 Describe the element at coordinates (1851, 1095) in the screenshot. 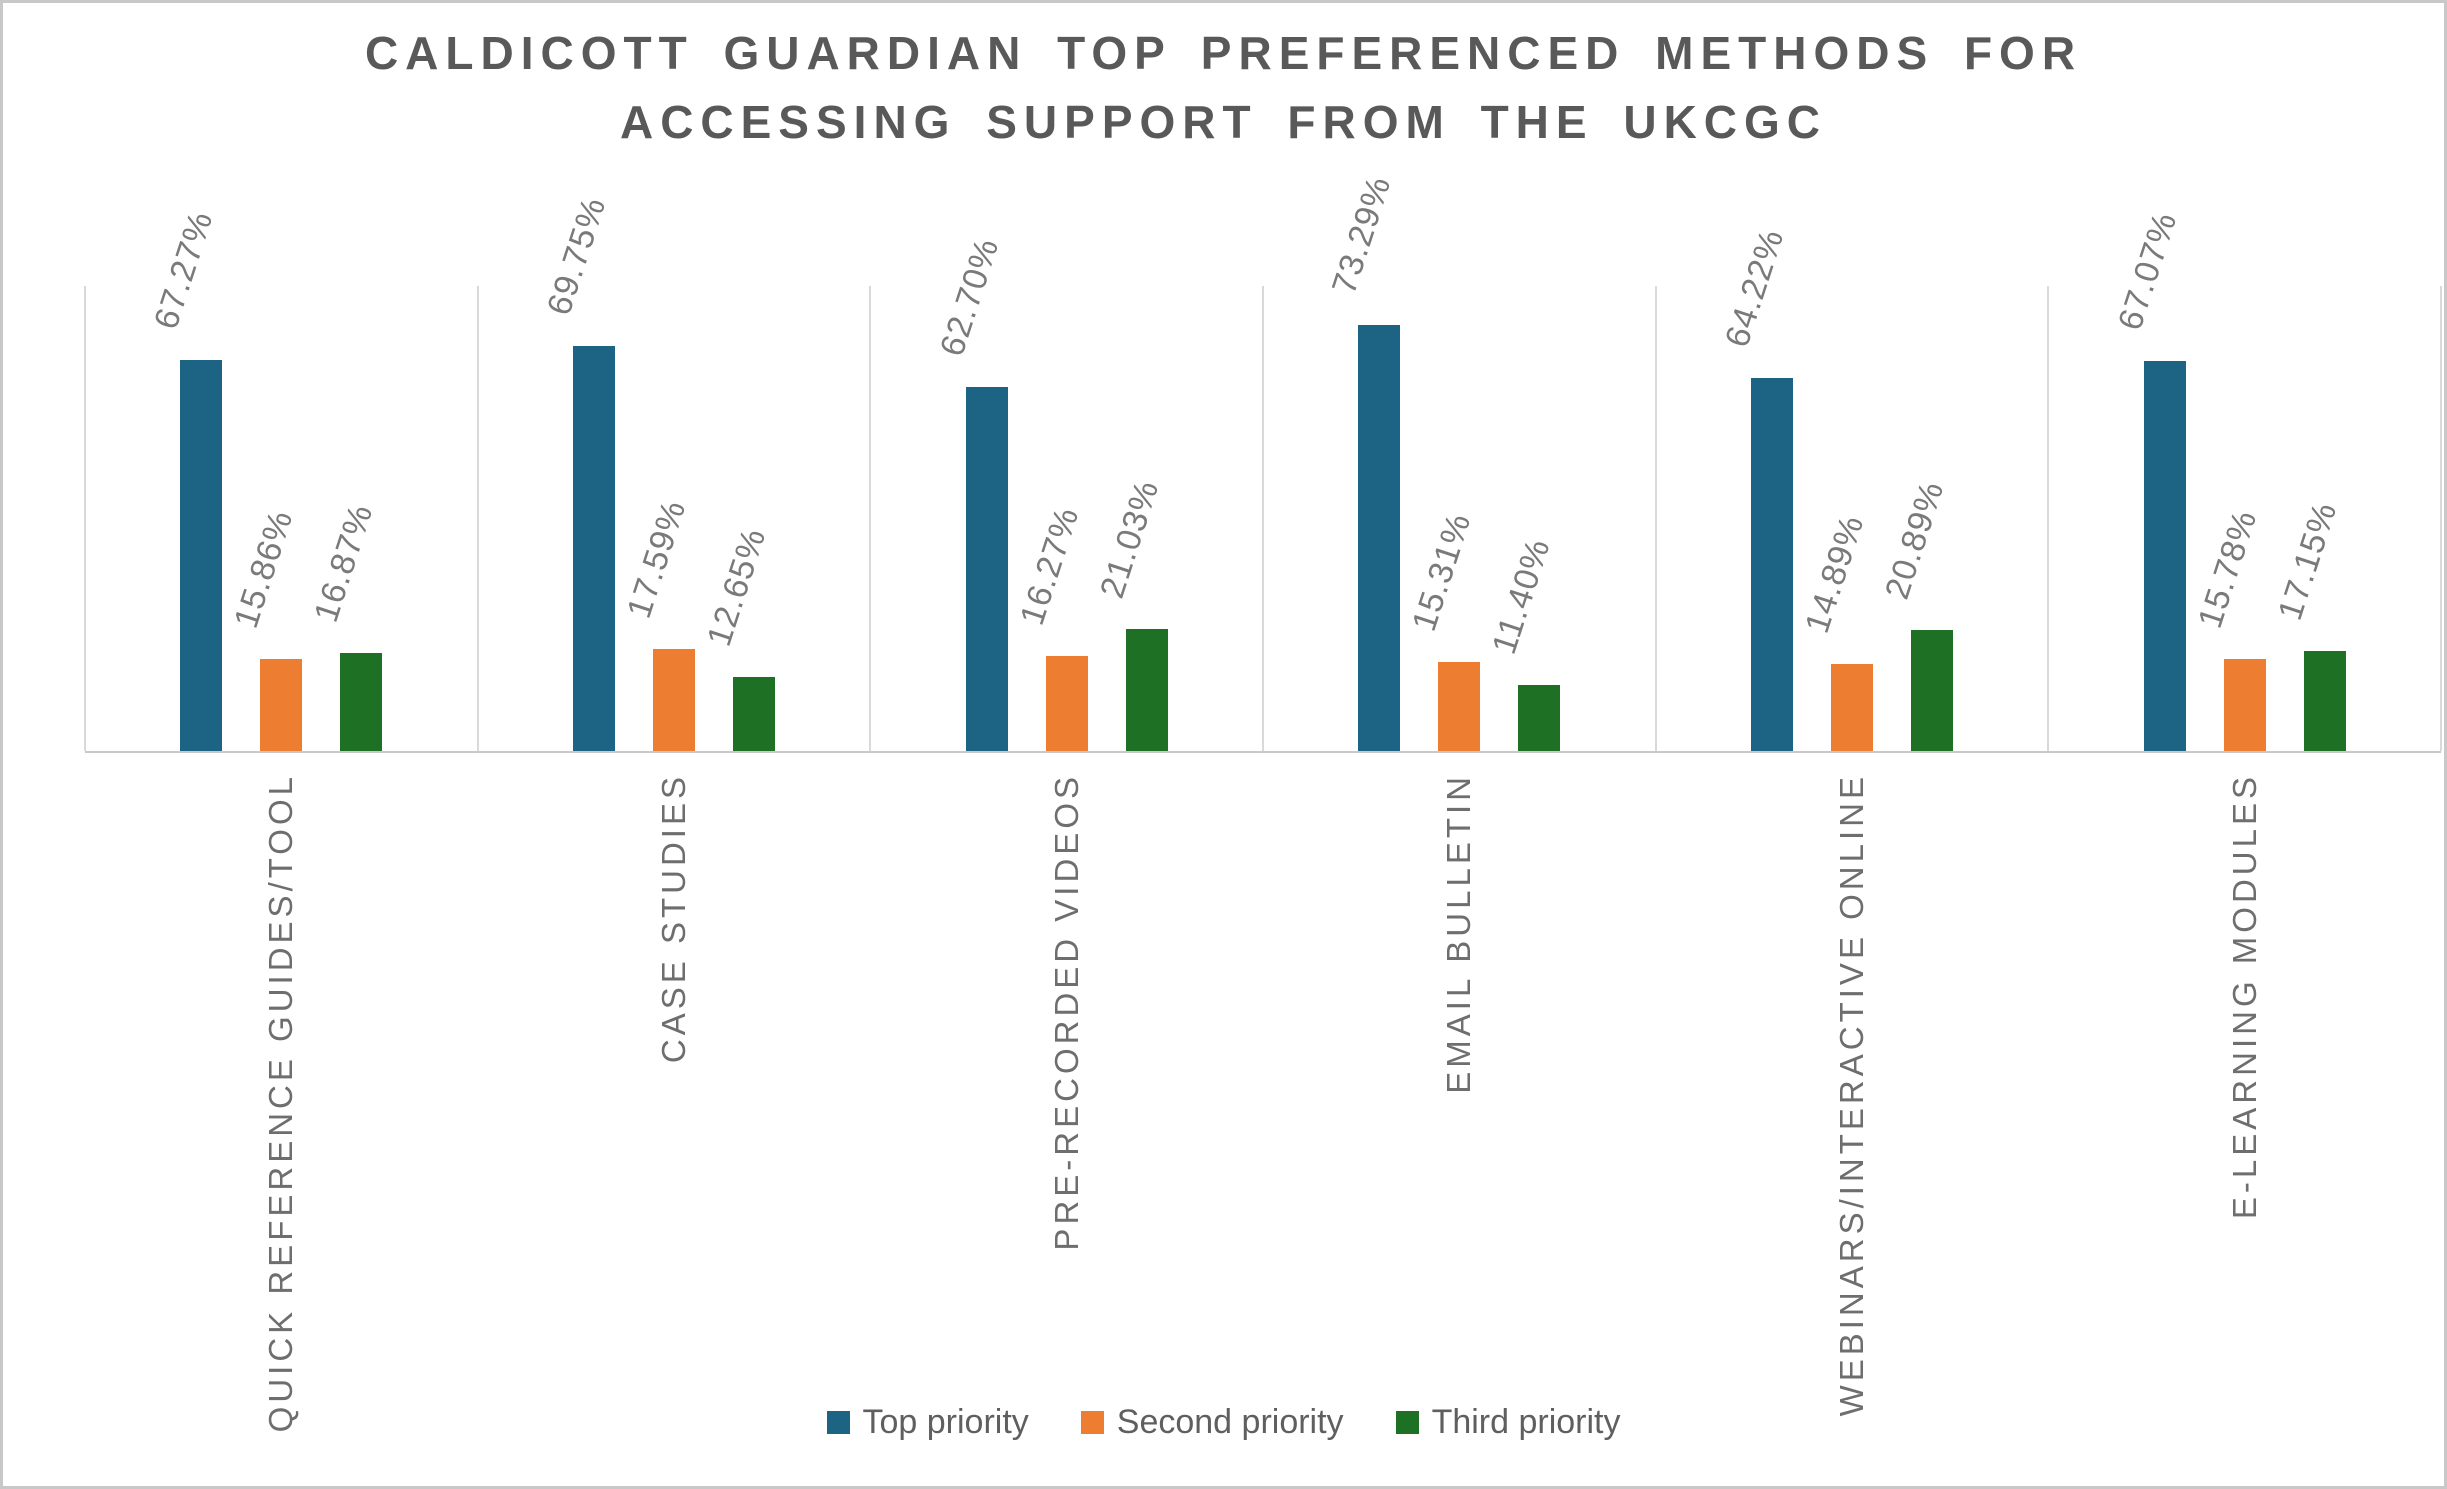

I see `x-axis-category-label-webinars-interactive-online: WEBINARS/INTERACTIVE ONLINE` at that location.